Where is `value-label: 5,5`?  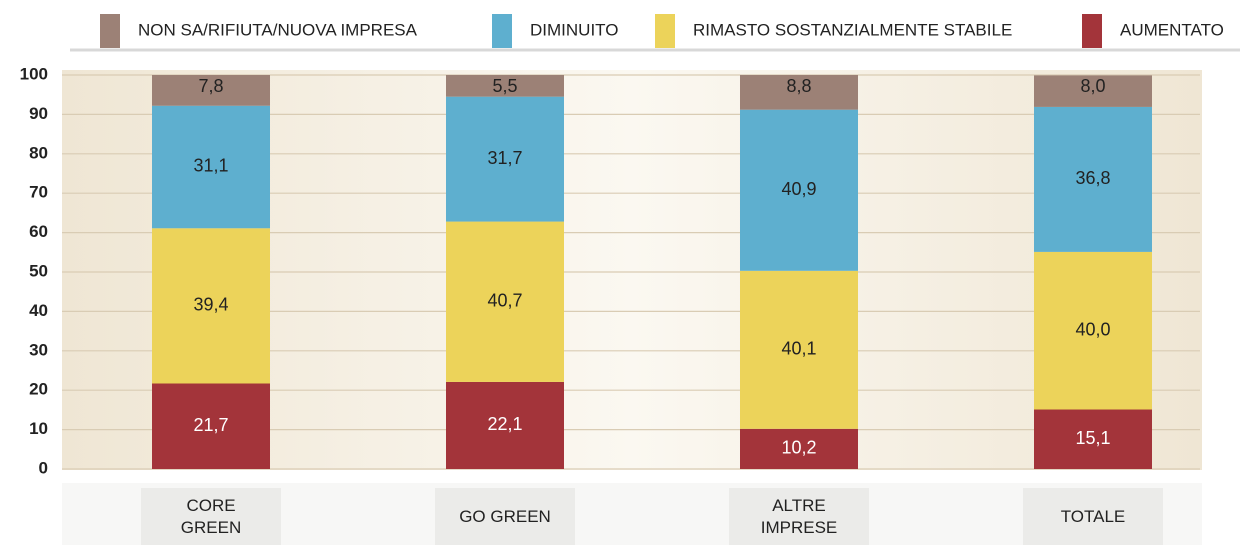
value-label: 5,5 is located at coordinates (504, 86).